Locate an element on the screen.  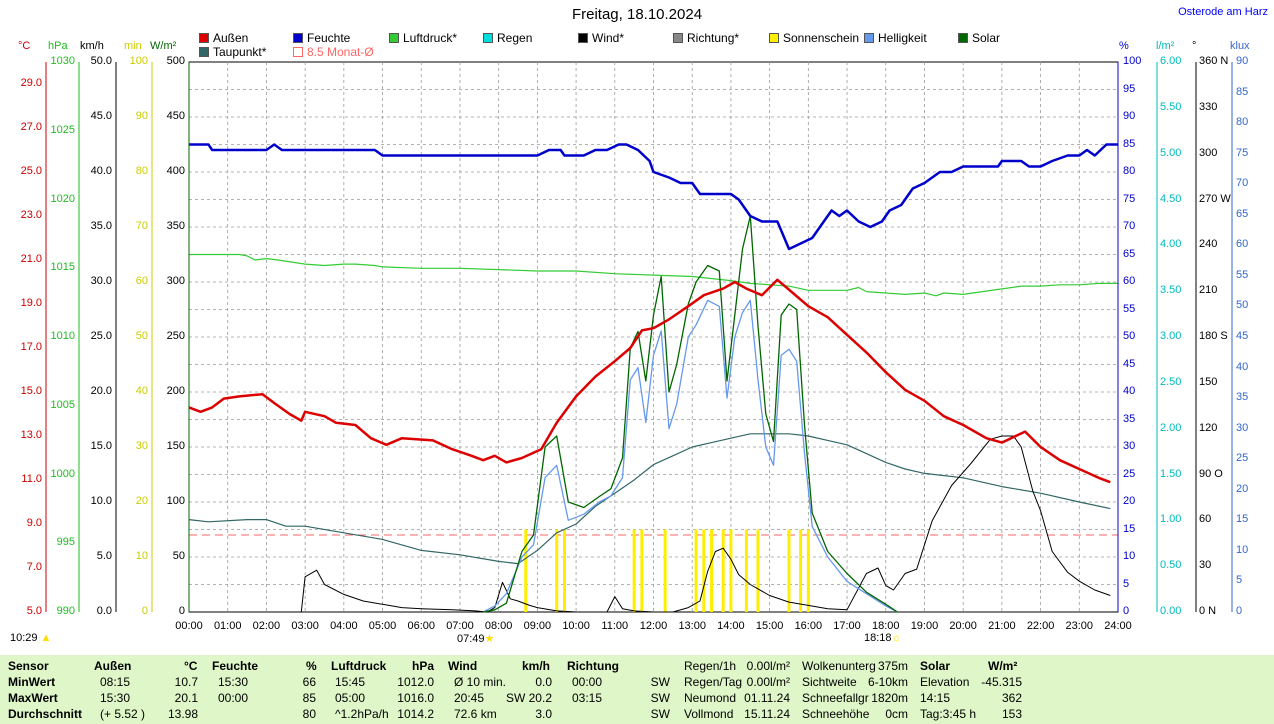
legend-label: Luftdruck* is located at coordinates (430, 38).